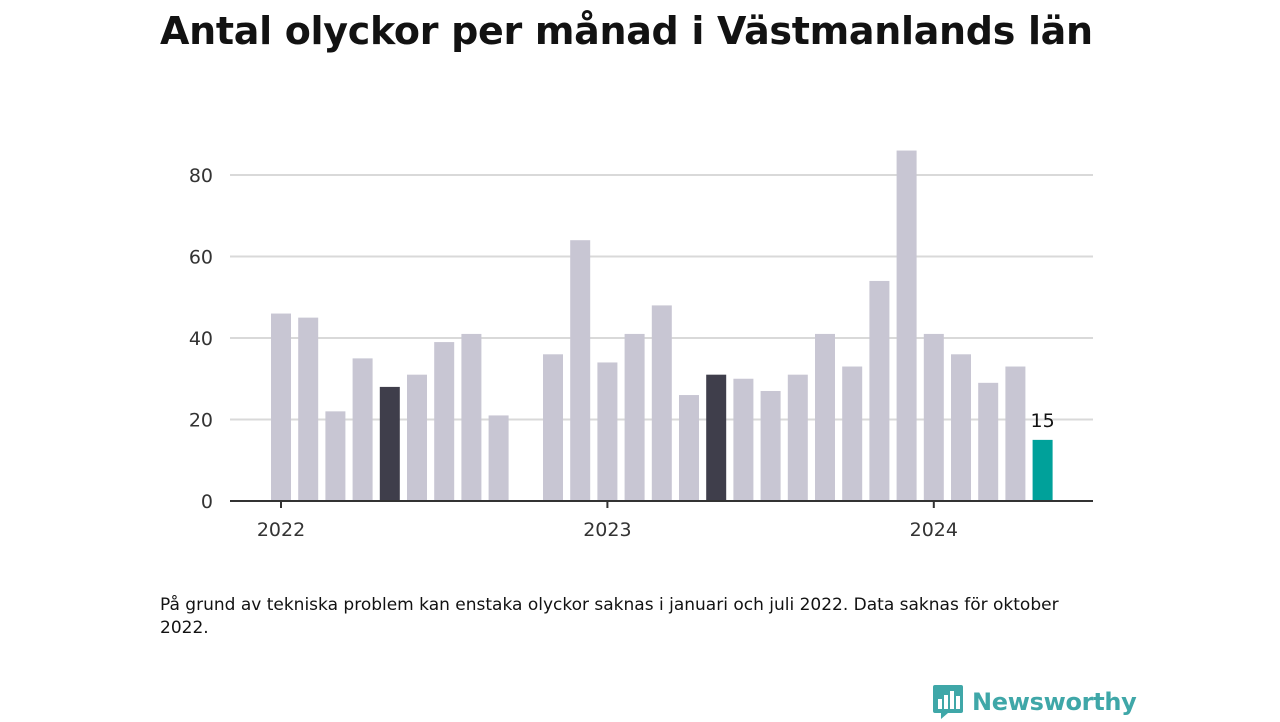  What do you see at coordinates (661, 504) in the screenshot?
I see `x-axis` at bounding box center [661, 504].